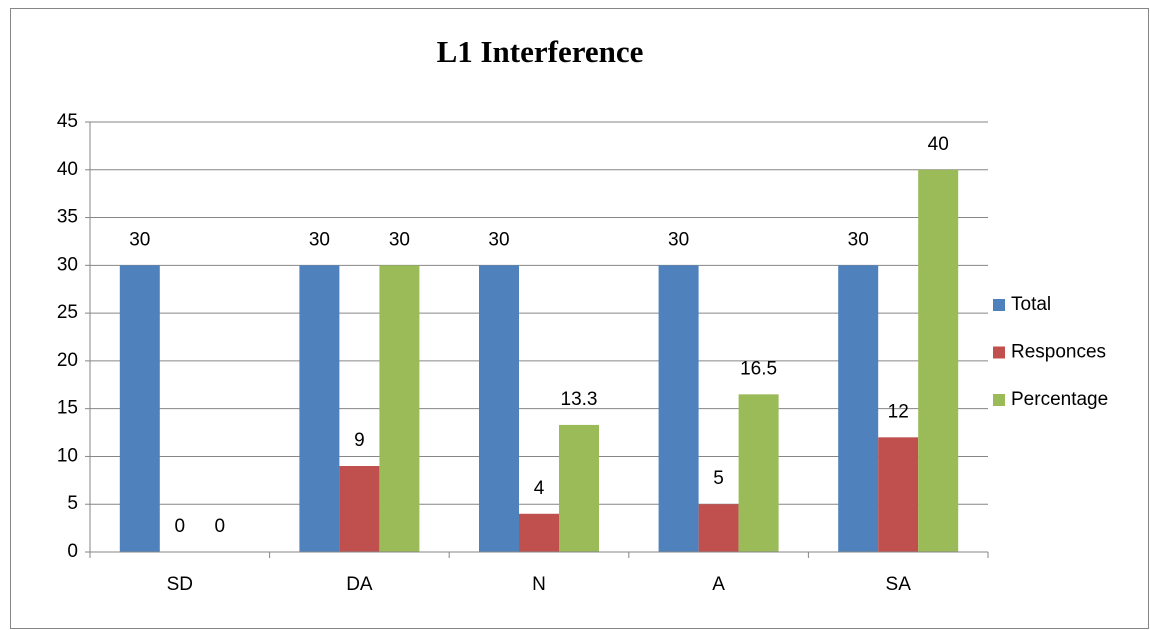  I want to click on data-label: 13.3, so click(579, 399).